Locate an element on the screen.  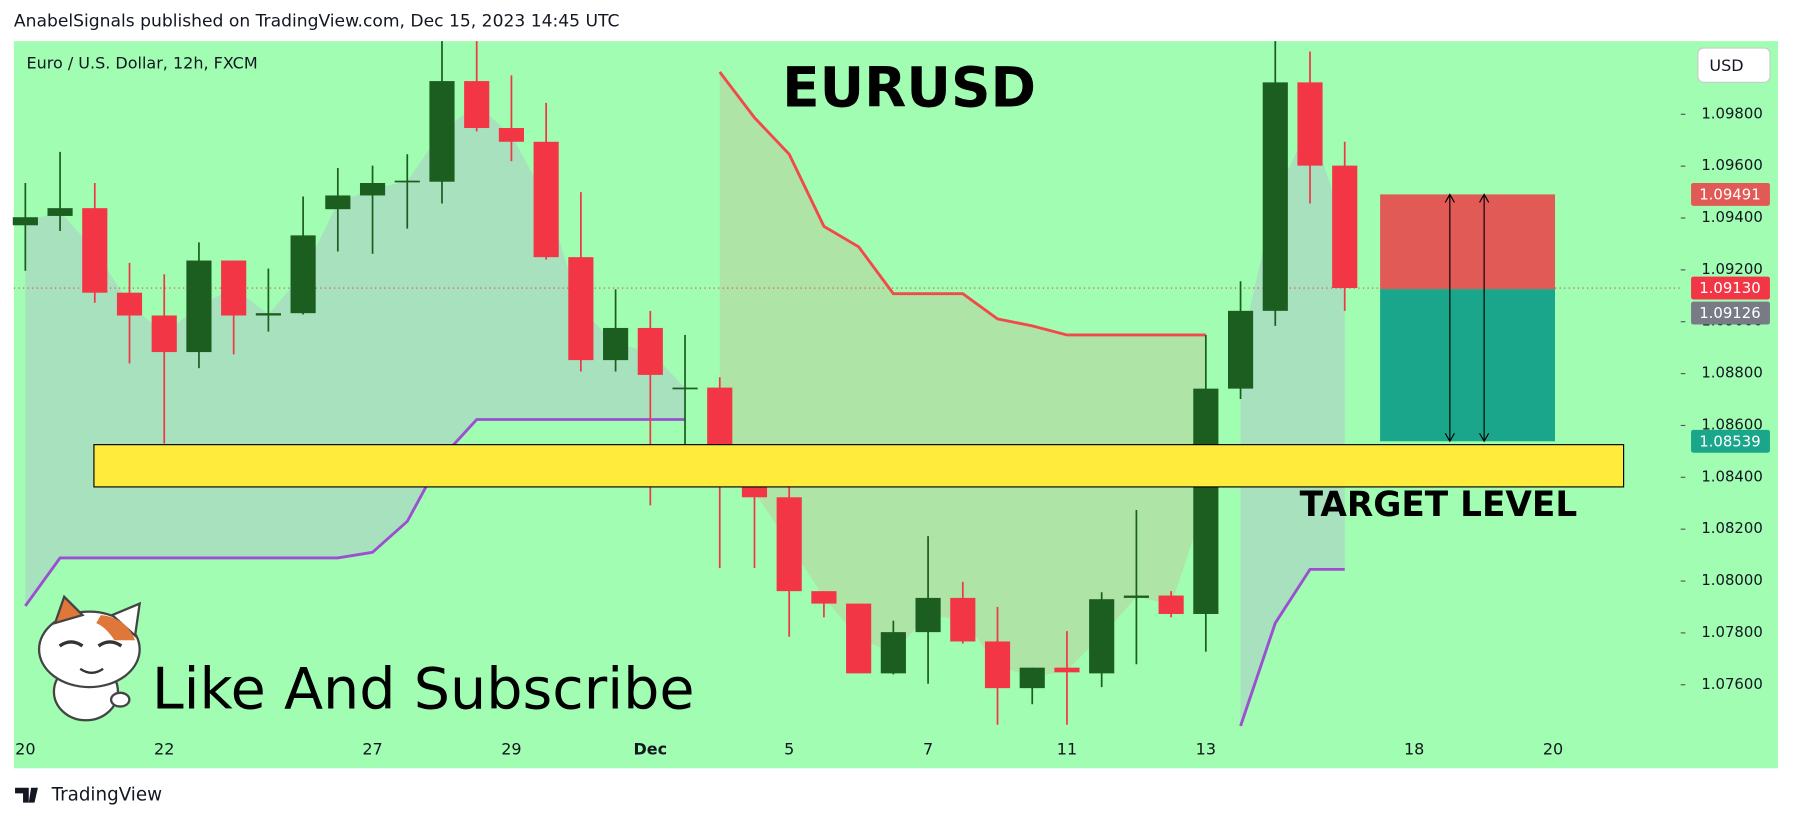
footer: TradingView is located at coordinates (107, 795).